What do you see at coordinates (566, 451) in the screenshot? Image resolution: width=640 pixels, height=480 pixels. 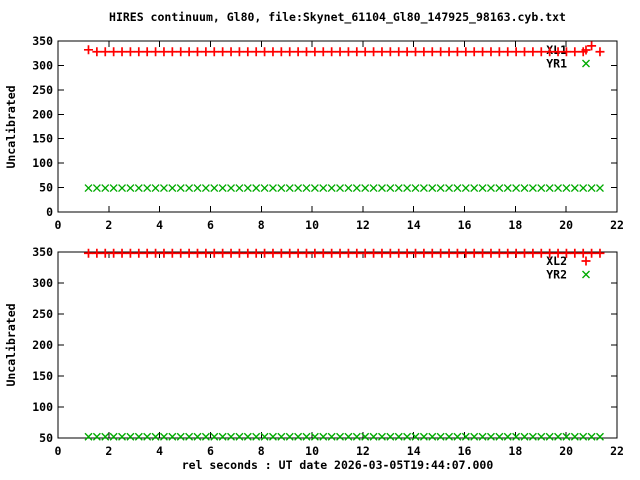 I see `x-tick-label: 20` at bounding box center [566, 451].